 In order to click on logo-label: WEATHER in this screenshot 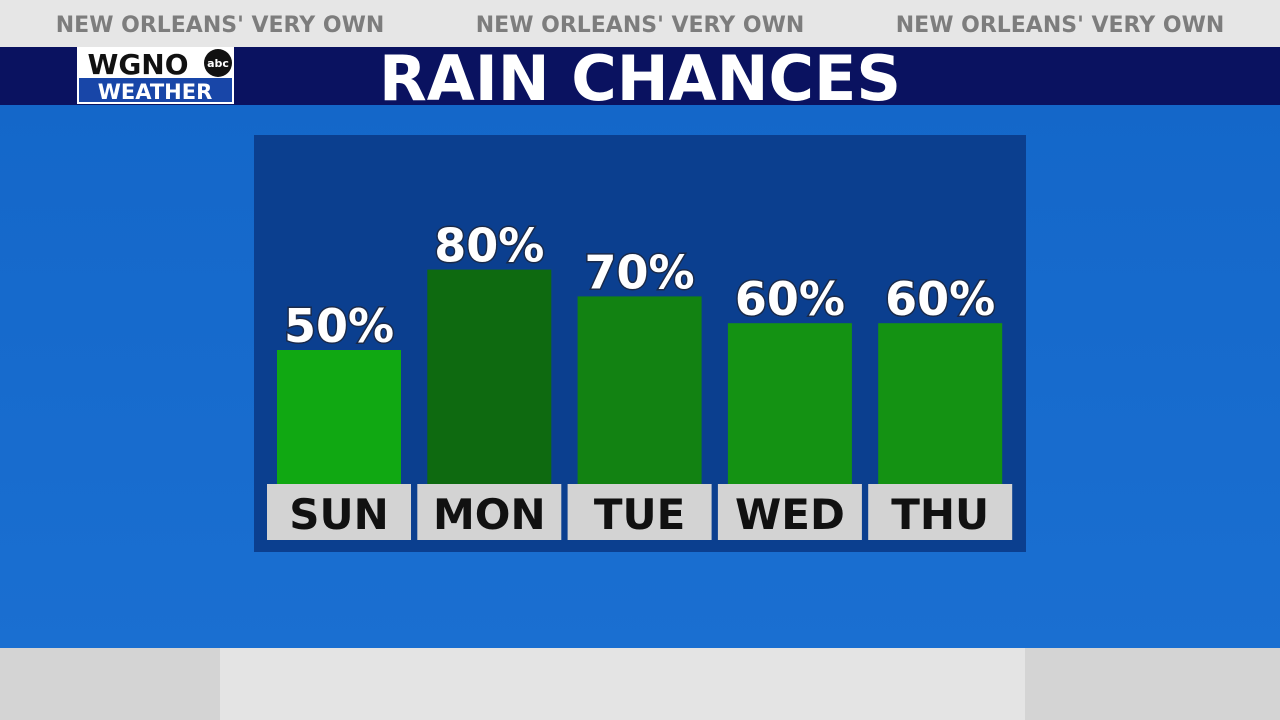, I will do `click(155, 92)`.